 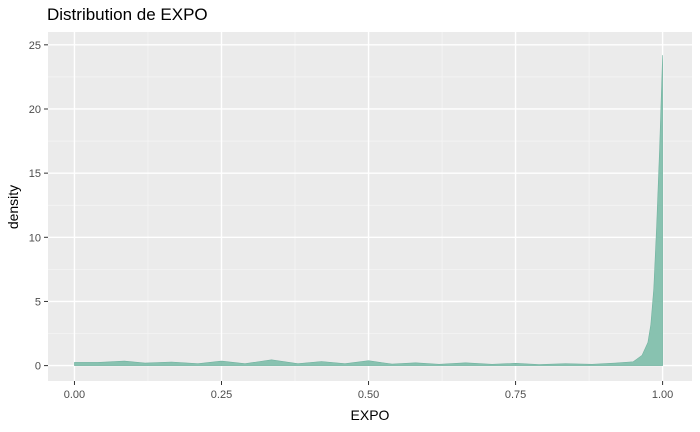 What do you see at coordinates (74, 395) in the screenshot?
I see `x-tick-label: 0.00` at bounding box center [74, 395].